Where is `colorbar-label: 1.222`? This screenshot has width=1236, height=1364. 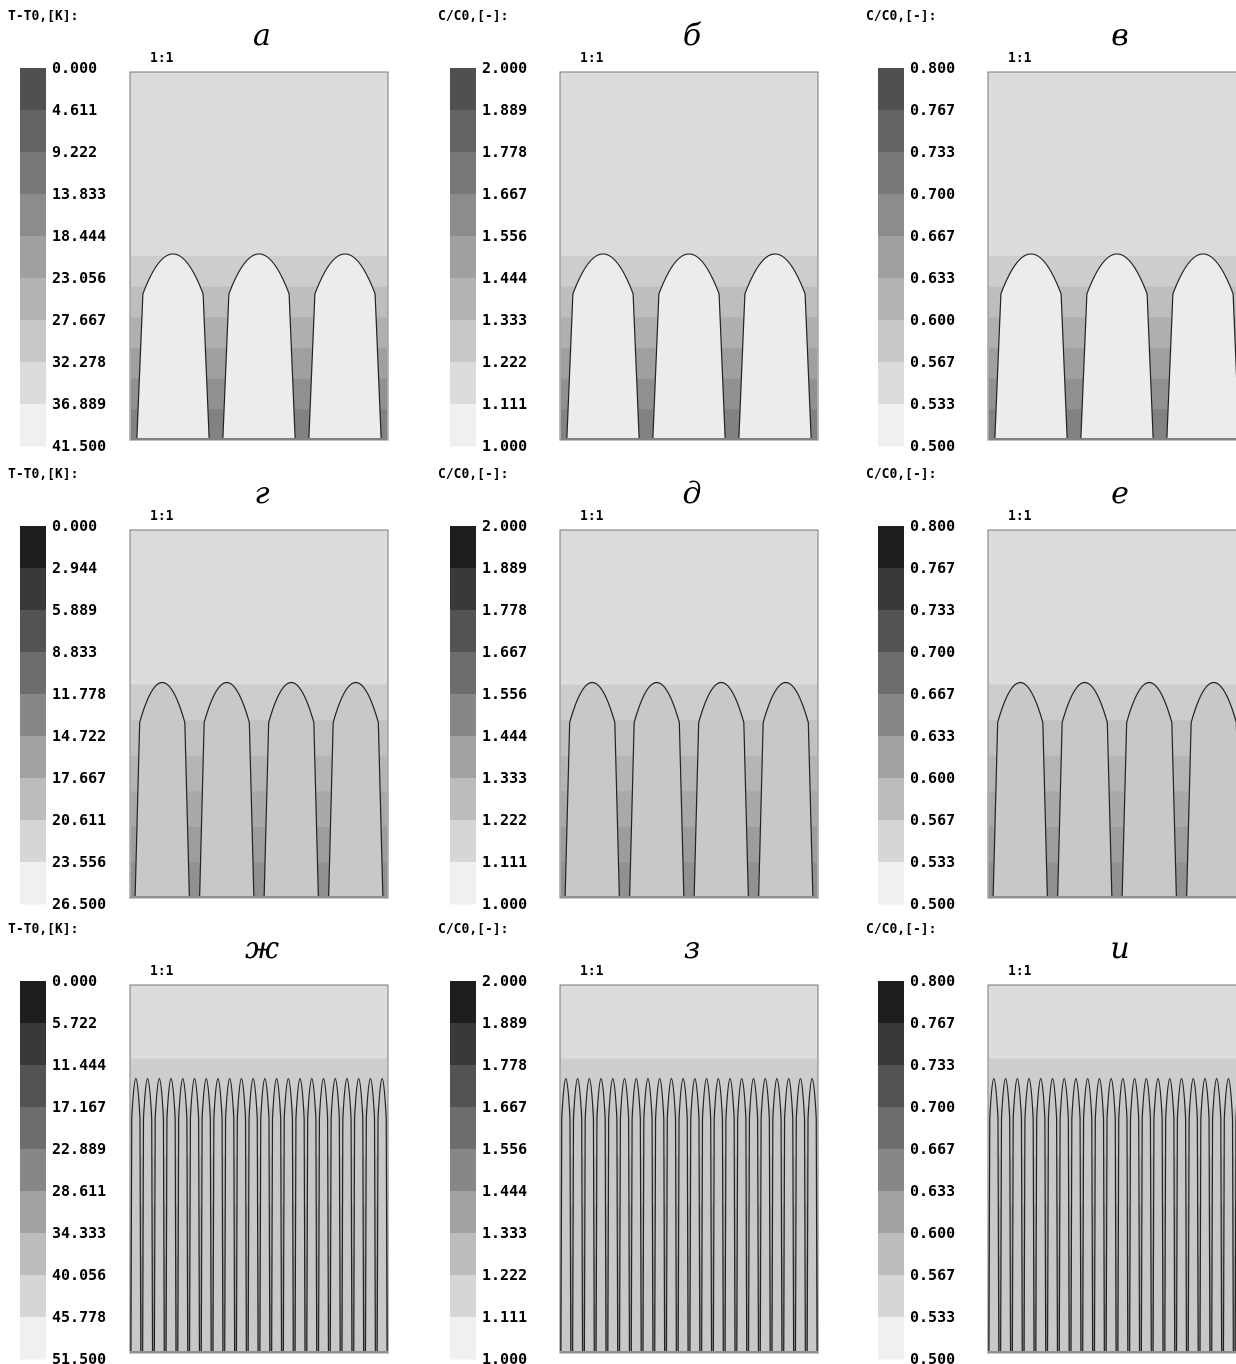 colorbar-label: 1.222 is located at coordinates (504, 820).